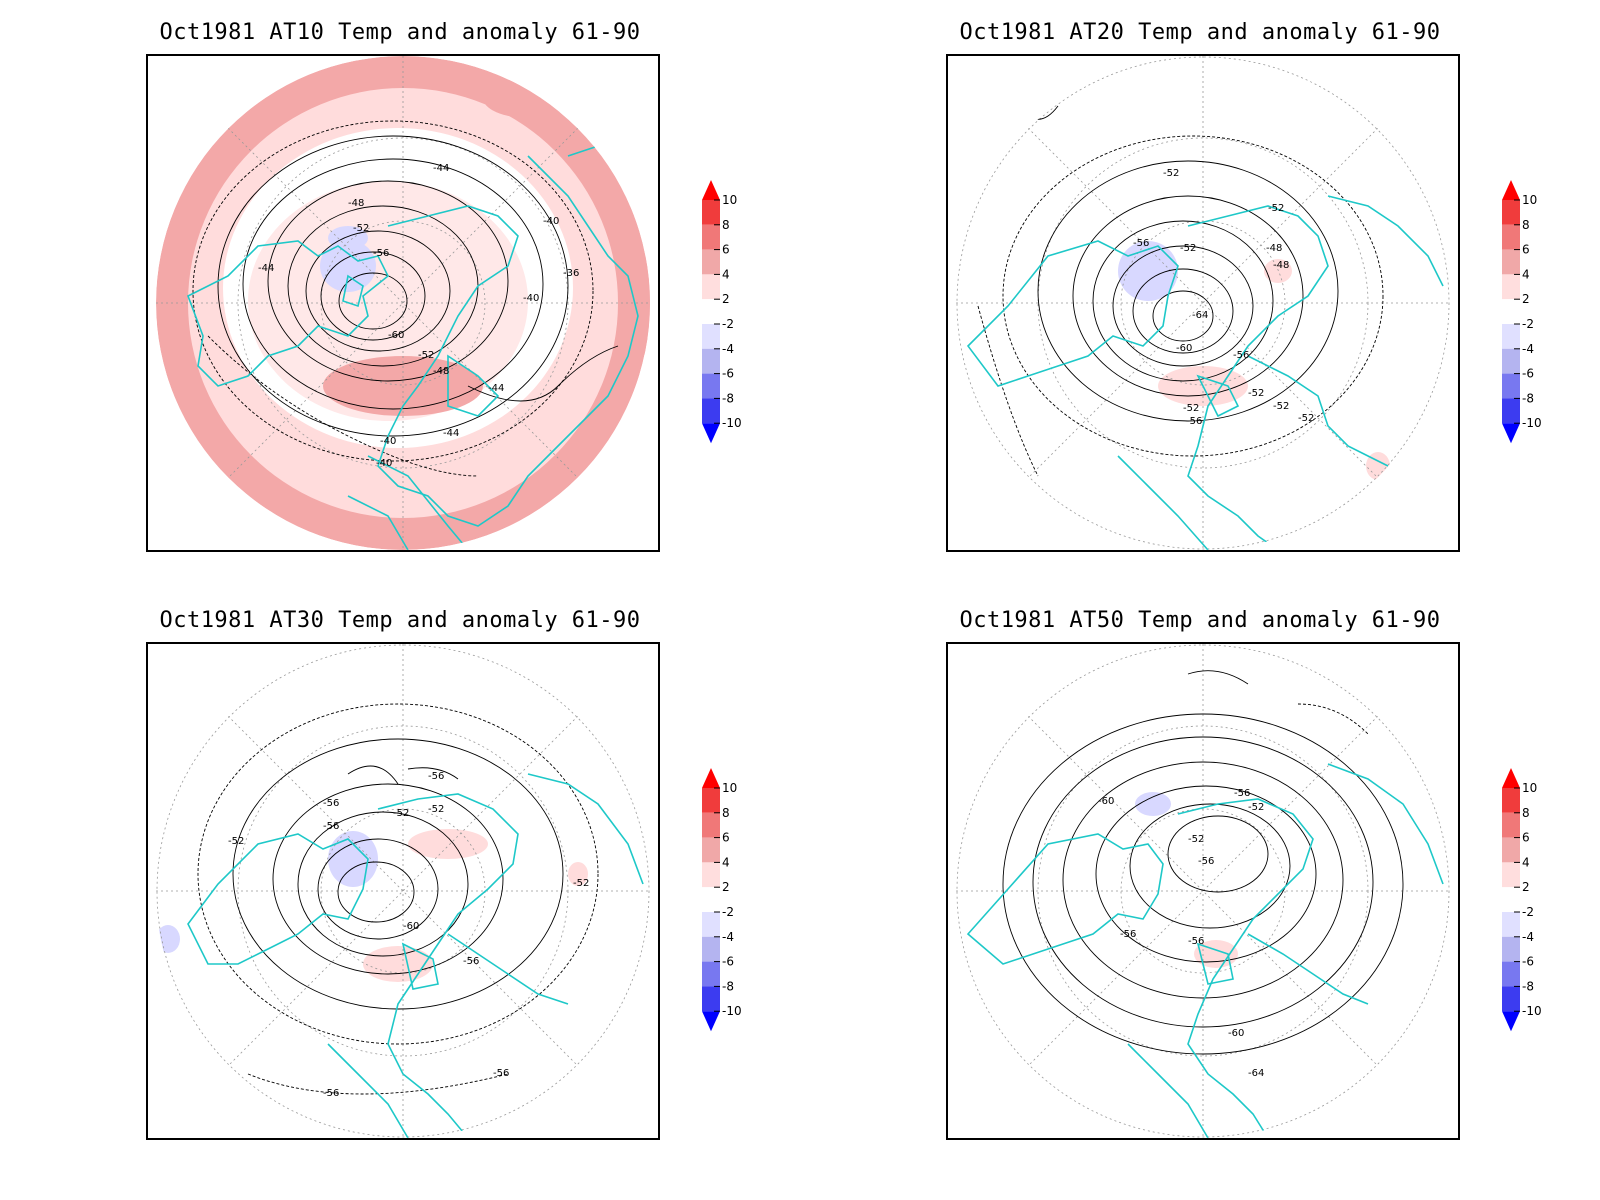 Image resolution: width=1600 pixels, height=1200 pixels. Describe the element at coordinates (1528, 937) in the screenshot. I see `colorbar-tick-label: -4` at that location.